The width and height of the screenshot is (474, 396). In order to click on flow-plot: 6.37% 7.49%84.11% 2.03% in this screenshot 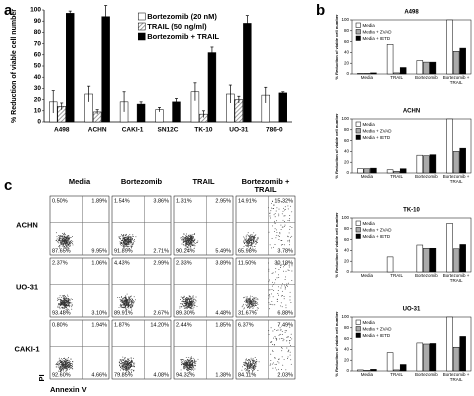, I will do `click(265, 349)`.